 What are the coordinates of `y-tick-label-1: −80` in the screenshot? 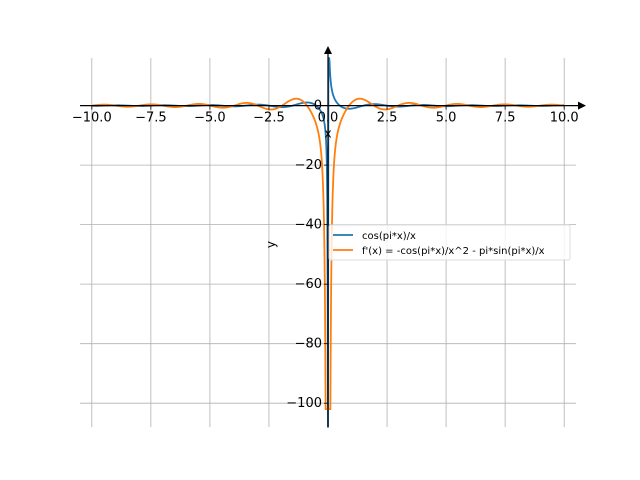 It's located at (308, 344).